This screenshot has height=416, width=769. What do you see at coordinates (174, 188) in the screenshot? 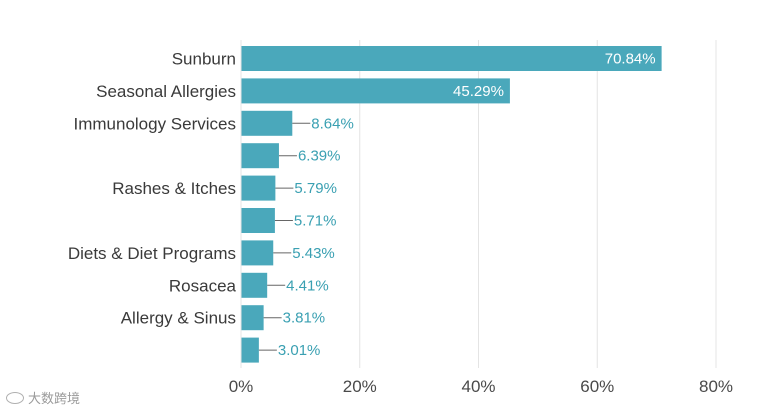
I see `category-label: Rashes & Itches` at bounding box center [174, 188].